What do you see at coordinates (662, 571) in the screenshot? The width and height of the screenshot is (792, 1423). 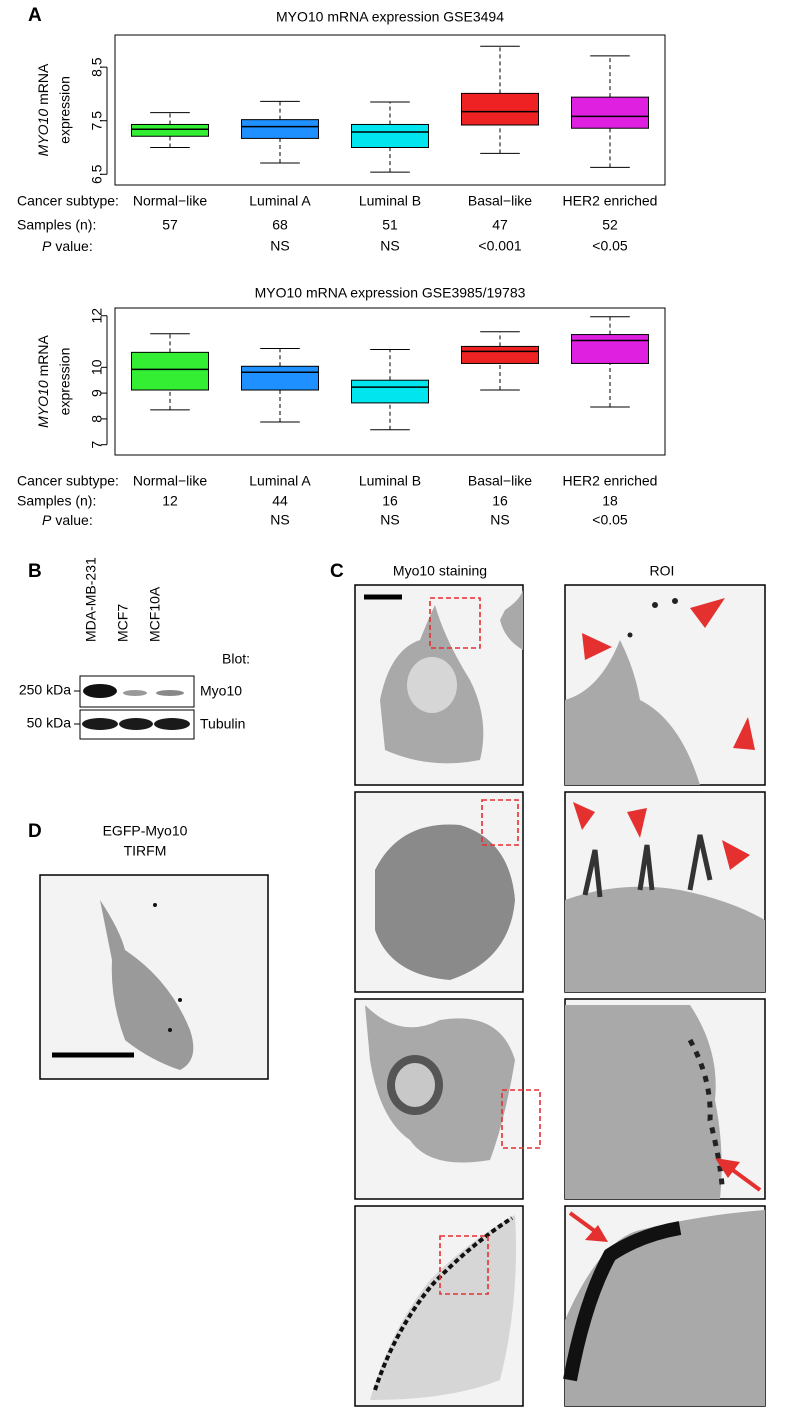 I see `column-header: ROI` at bounding box center [662, 571].